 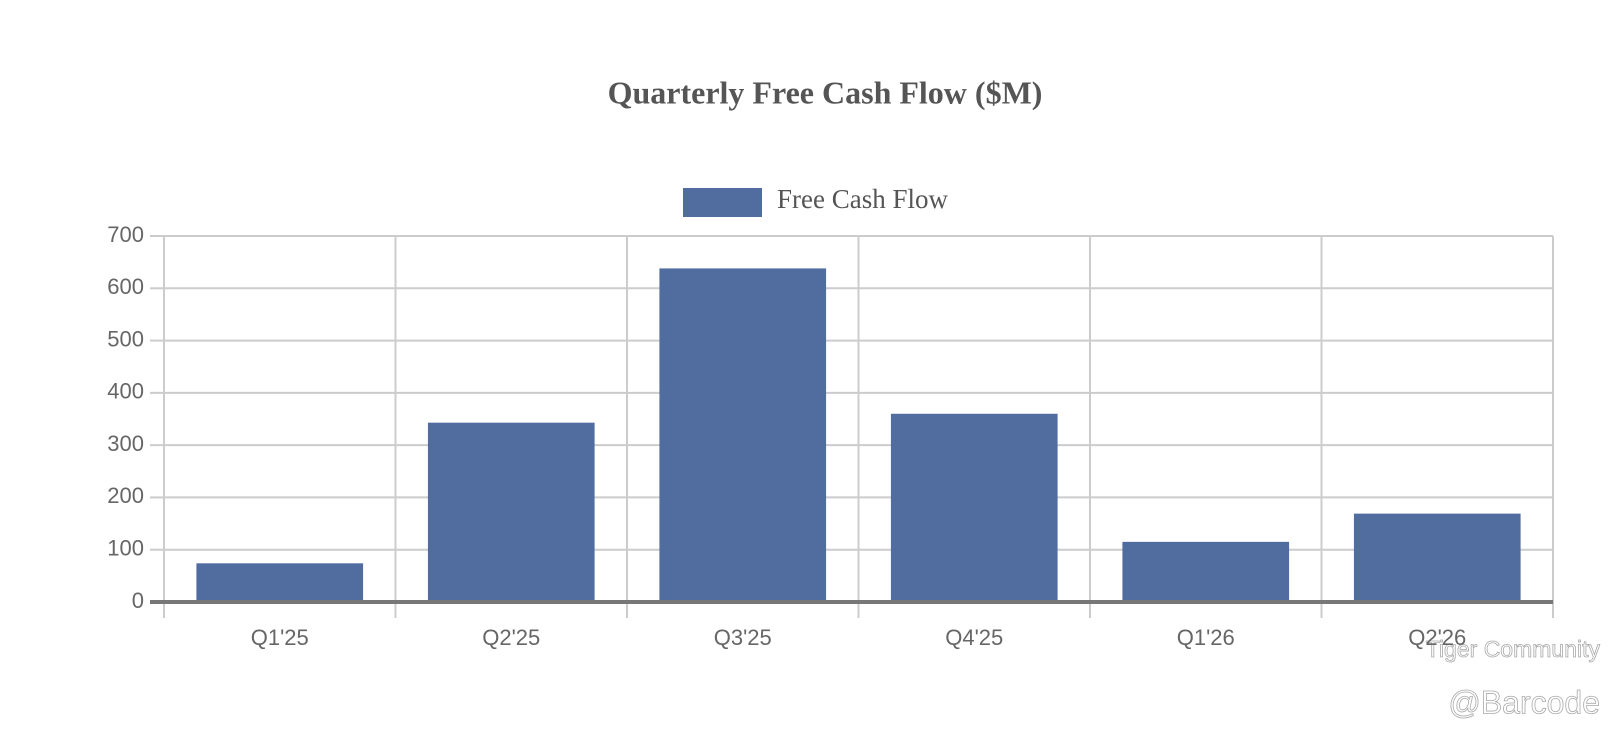 I want to click on watermark: Tiger Community, so click(x=1513, y=649).